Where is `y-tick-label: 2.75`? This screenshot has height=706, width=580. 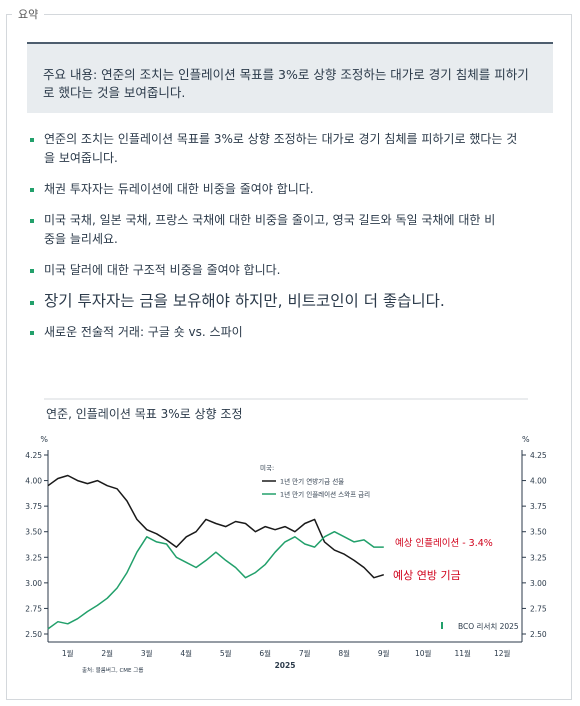 y-tick-label: 2.75 is located at coordinates (33, 608).